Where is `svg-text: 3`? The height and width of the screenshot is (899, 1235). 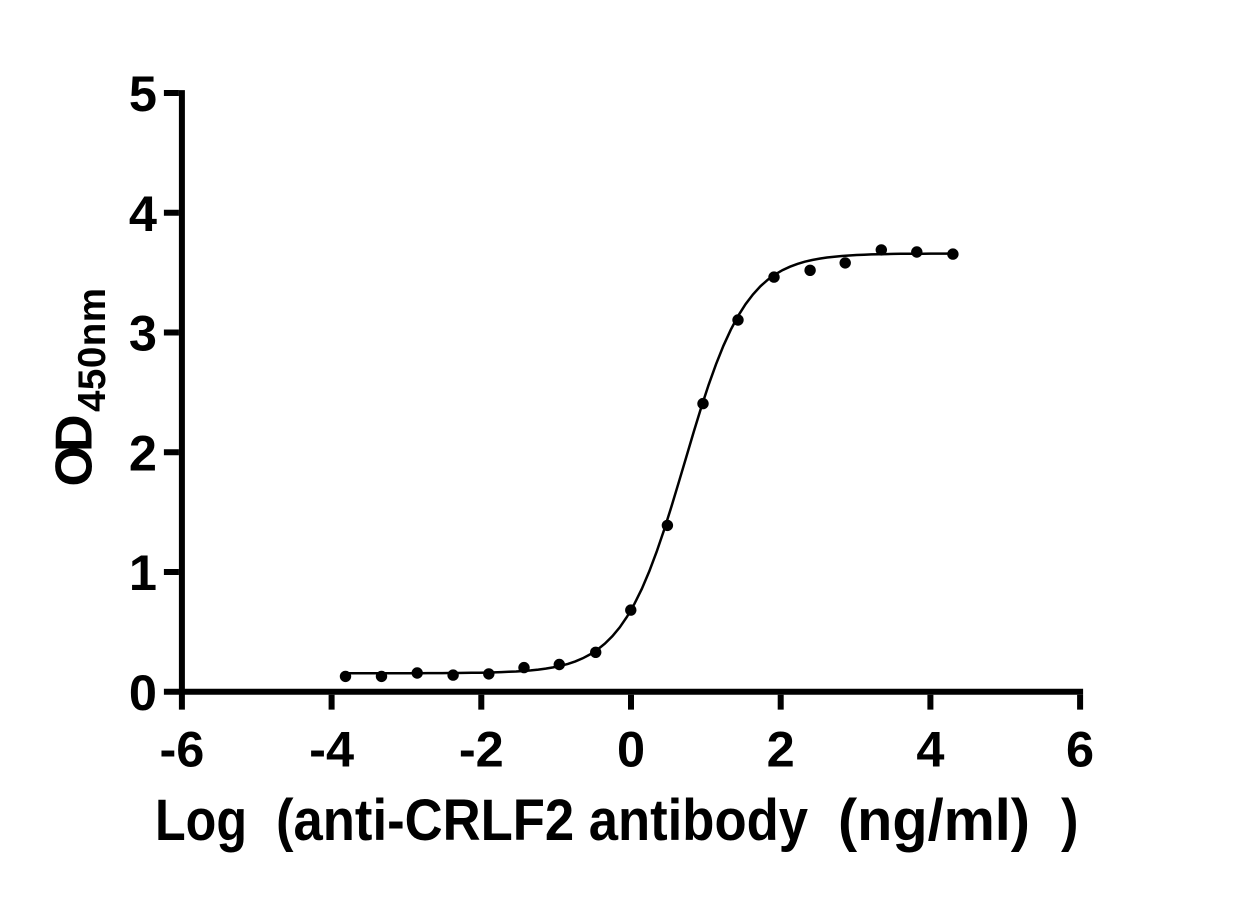 svg-text: 3 is located at coordinates (143, 333).